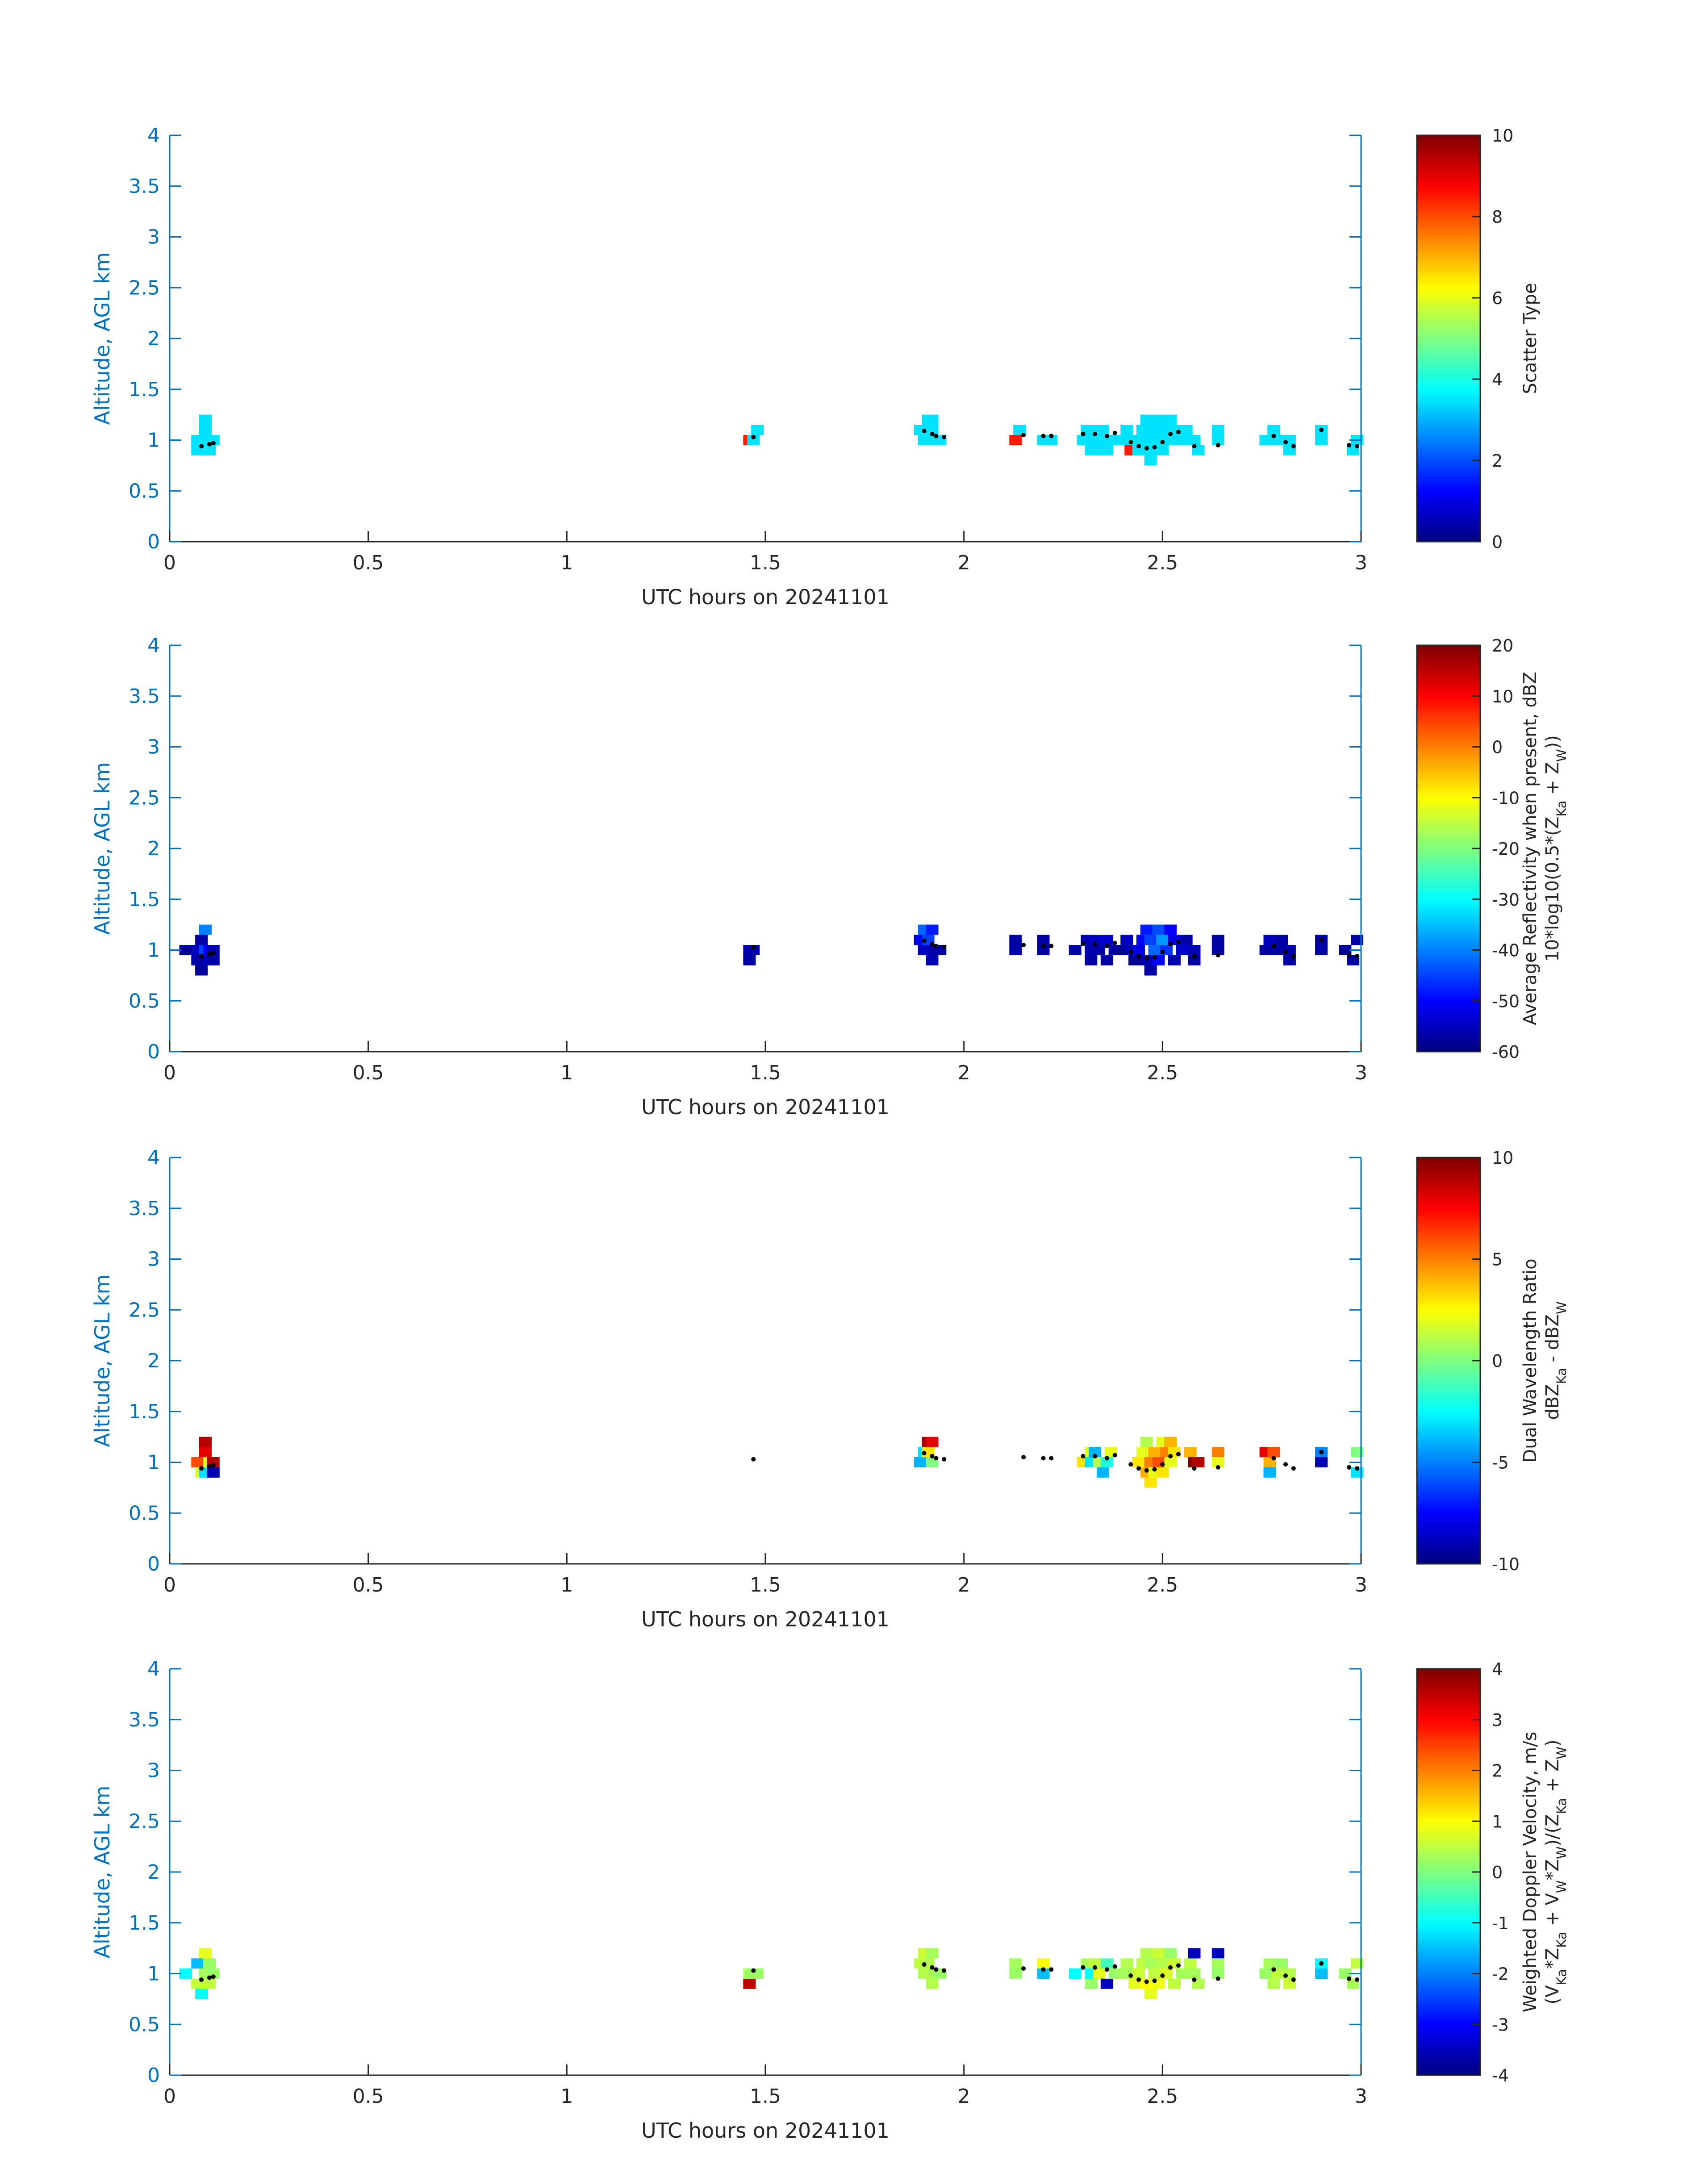 This screenshot has height=2177, width=1708. What do you see at coordinates (1530, 1360) in the screenshot?
I see `colorbar-label: Dual Wavelength Ratio` at bounding box center [1530, 1360].